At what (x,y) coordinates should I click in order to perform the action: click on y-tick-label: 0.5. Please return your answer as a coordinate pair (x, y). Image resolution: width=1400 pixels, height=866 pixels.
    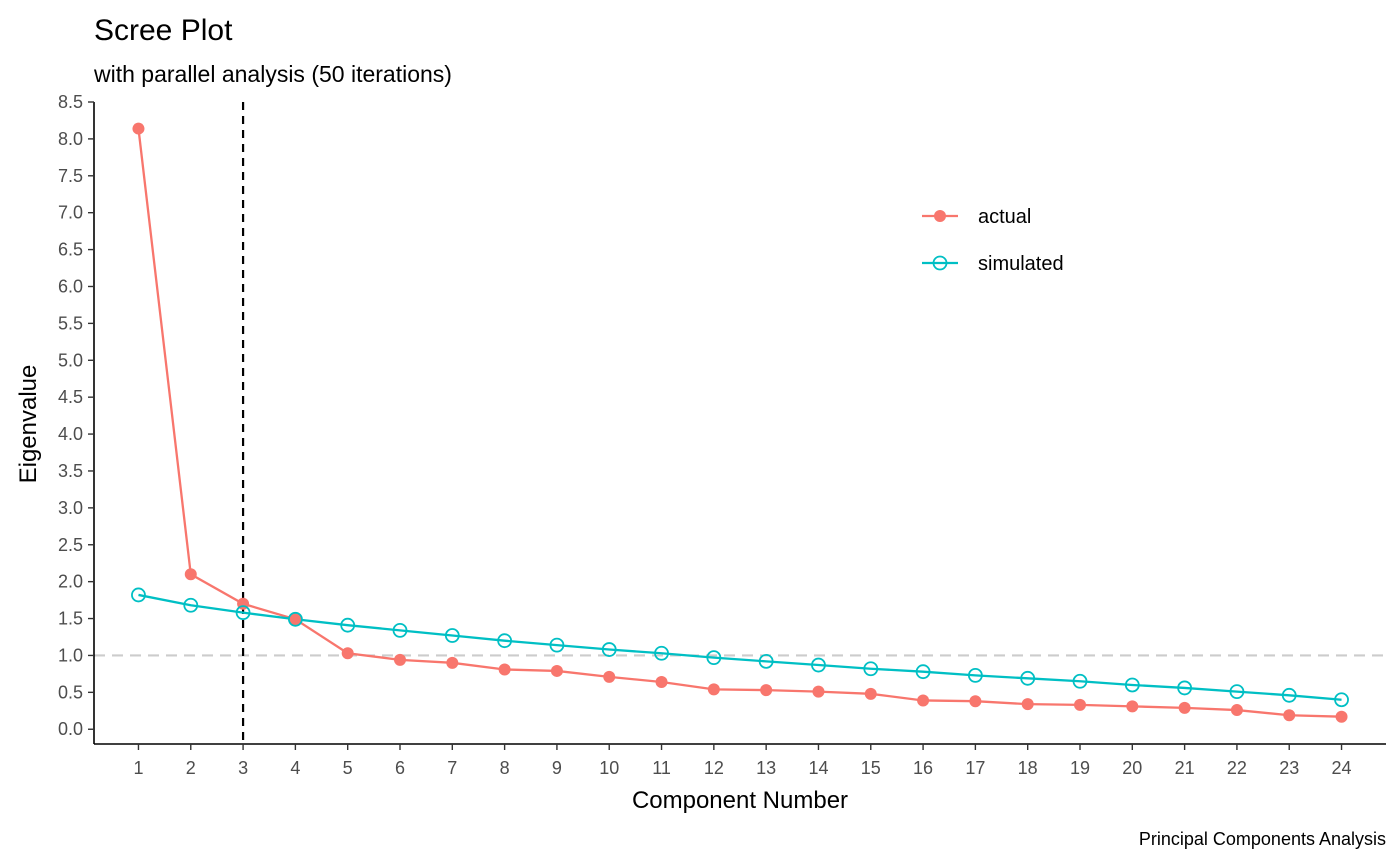
    Looking at the image, I should click on (70, 692).